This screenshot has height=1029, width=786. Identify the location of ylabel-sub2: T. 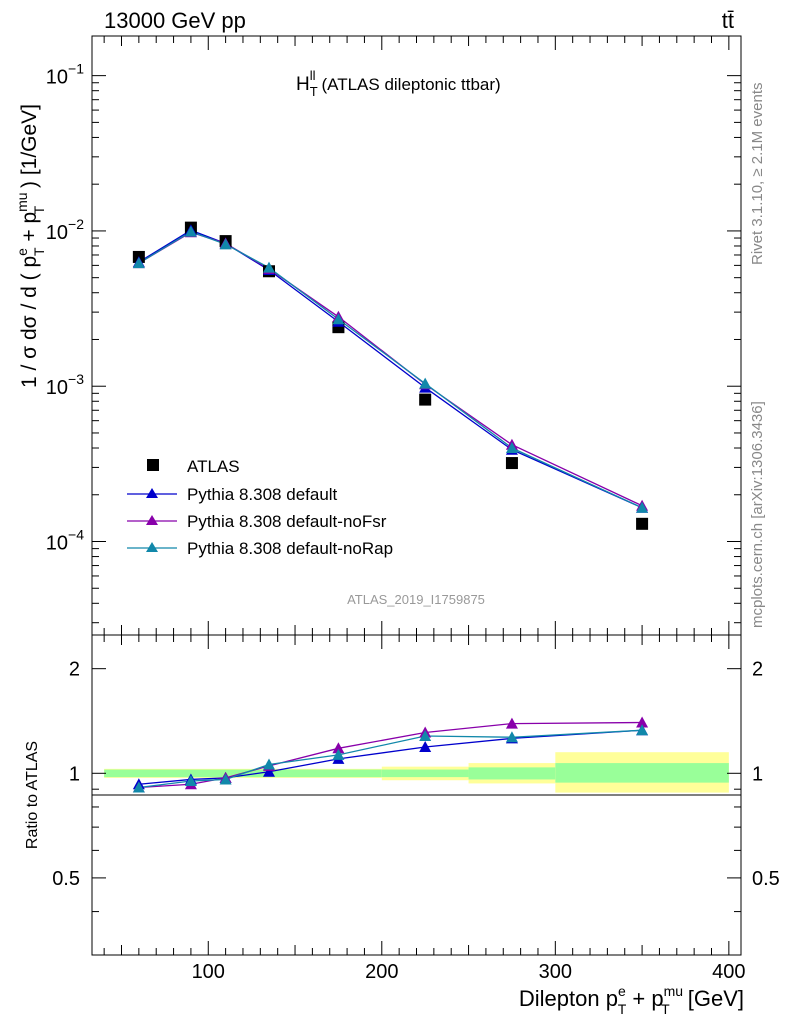
(39, 209).